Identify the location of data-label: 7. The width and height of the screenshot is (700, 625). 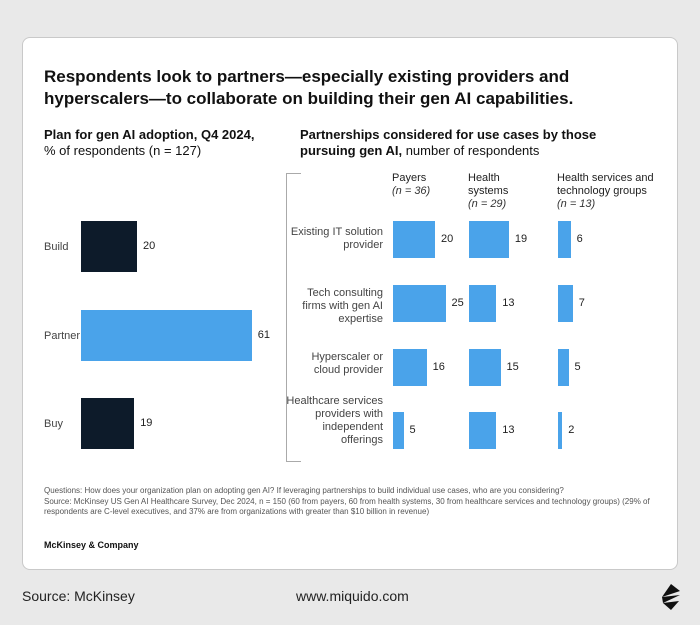
(581, 303).